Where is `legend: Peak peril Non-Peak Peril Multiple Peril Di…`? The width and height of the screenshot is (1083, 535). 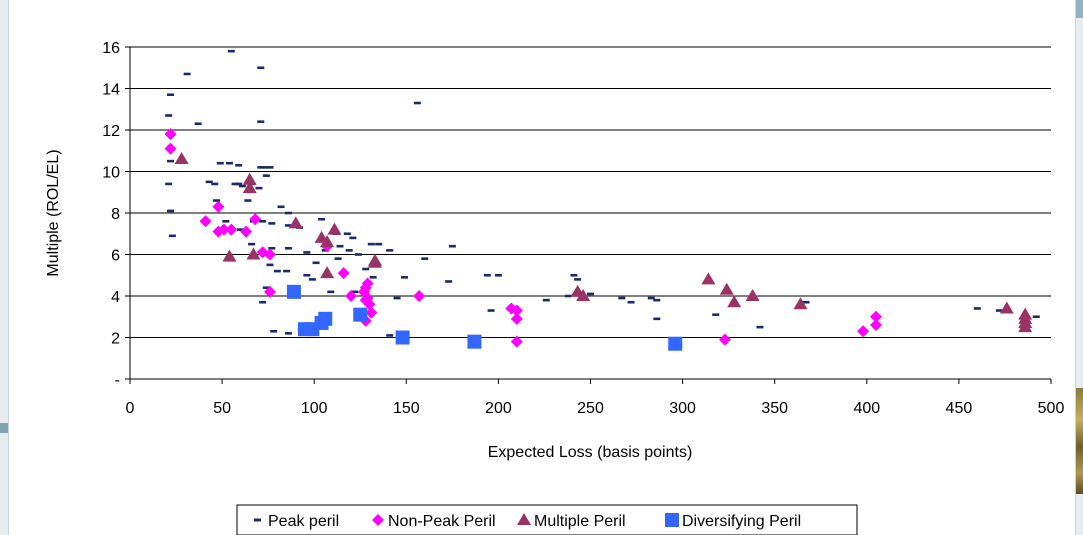
legend: Peak peril Non-Peak Peril Multiple Peril Di… is located at coordinates (547, 519).